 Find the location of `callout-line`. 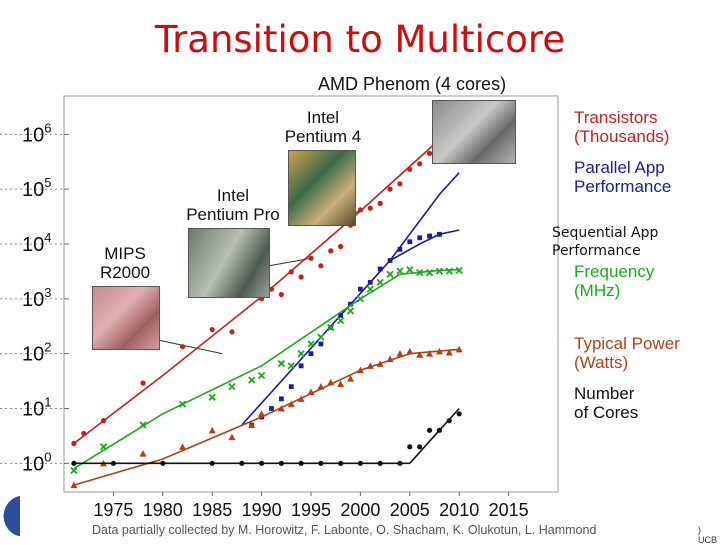

callout-line is located at coordinates (190, 347).